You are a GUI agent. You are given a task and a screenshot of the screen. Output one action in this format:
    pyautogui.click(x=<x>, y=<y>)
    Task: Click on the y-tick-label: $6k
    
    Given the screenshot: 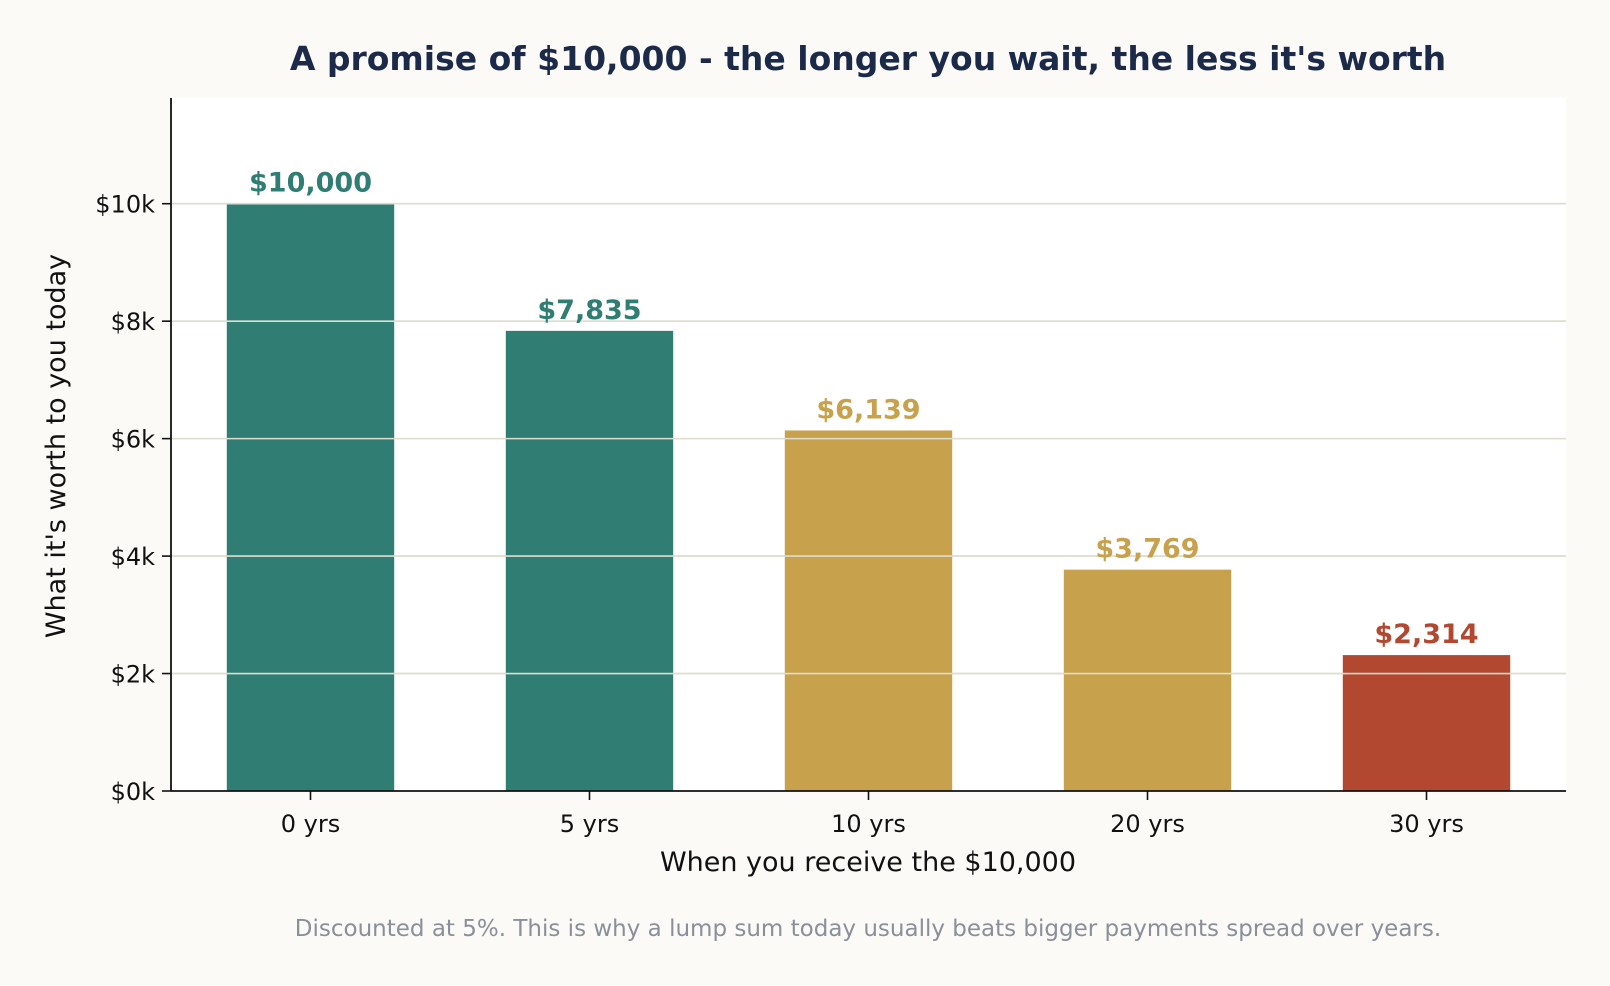 What is the action you would take?
    pyautogui.click(x=133, y=440)
    